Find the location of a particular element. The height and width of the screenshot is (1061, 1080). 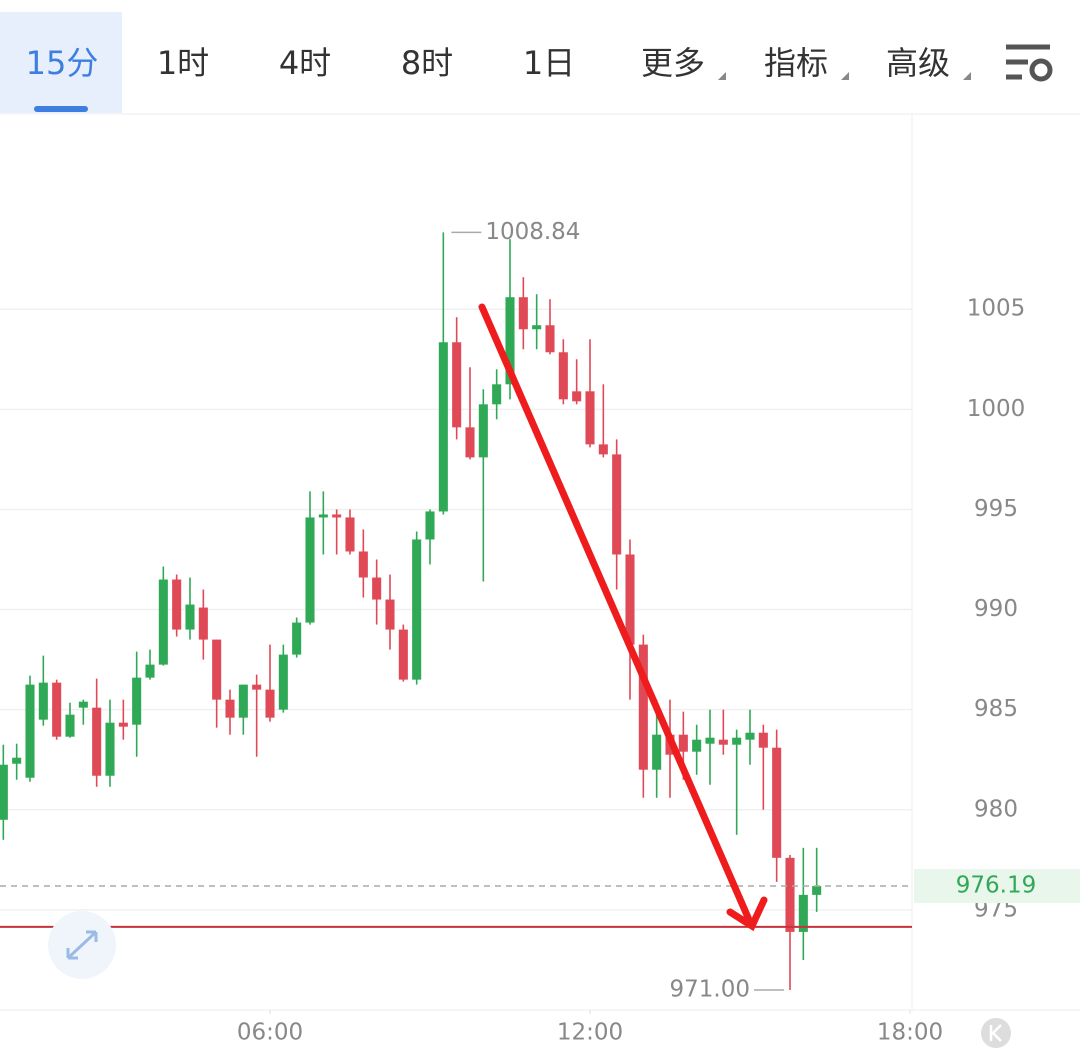

tab: 1时 is located at coordinates (183, 63).